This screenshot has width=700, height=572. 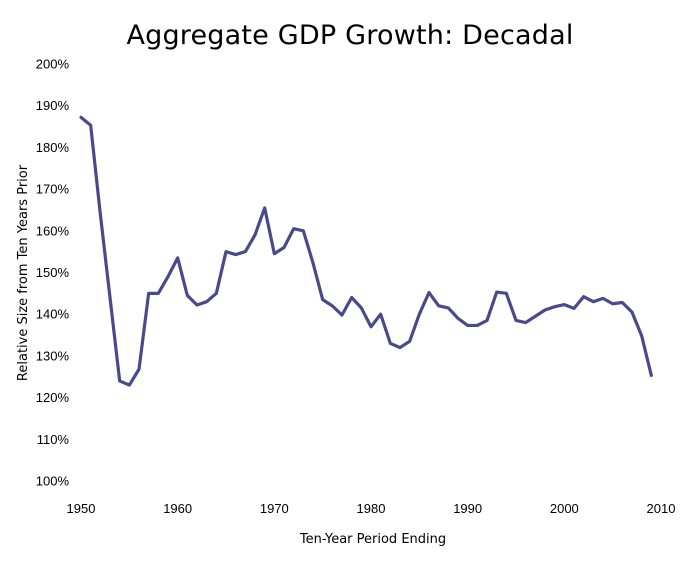 I want to click on y-tick-label: 180%, so click(x=53, y=147).